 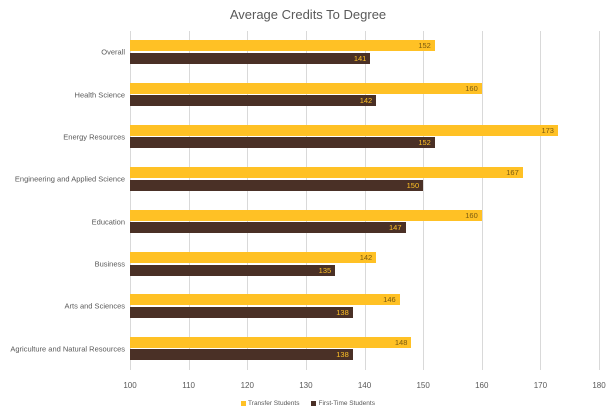 What do you see at coordinates (274, 403) in the screenshot?
I see `legend-label: Transfer Students` at bounding box center [274, 403].